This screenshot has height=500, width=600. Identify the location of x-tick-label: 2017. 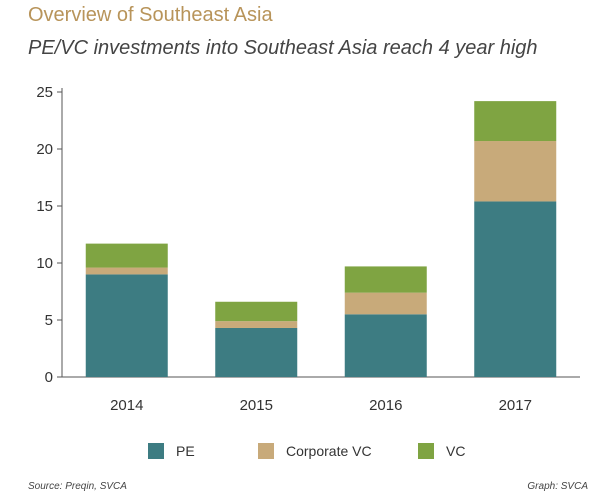
(515, 405).